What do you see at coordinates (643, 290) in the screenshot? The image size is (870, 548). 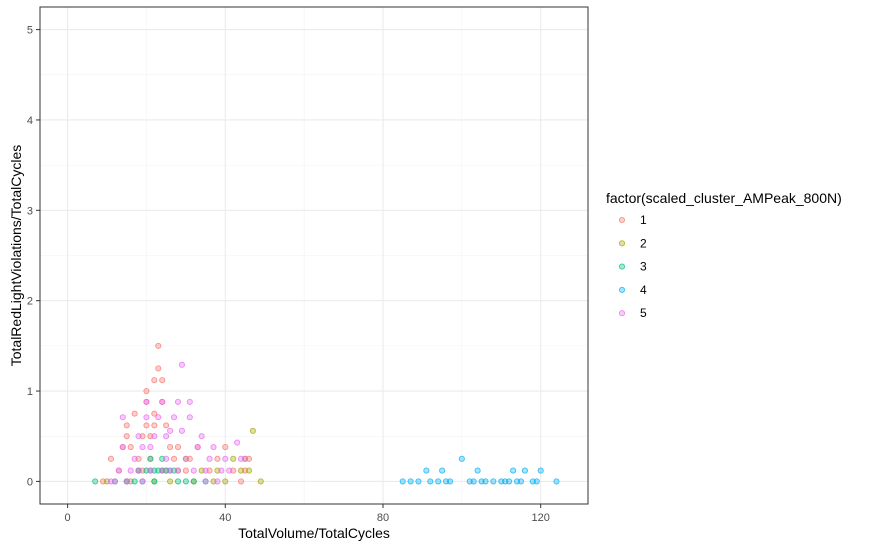 I see `legend-label-4: 4` at bounding box center [643, 290].